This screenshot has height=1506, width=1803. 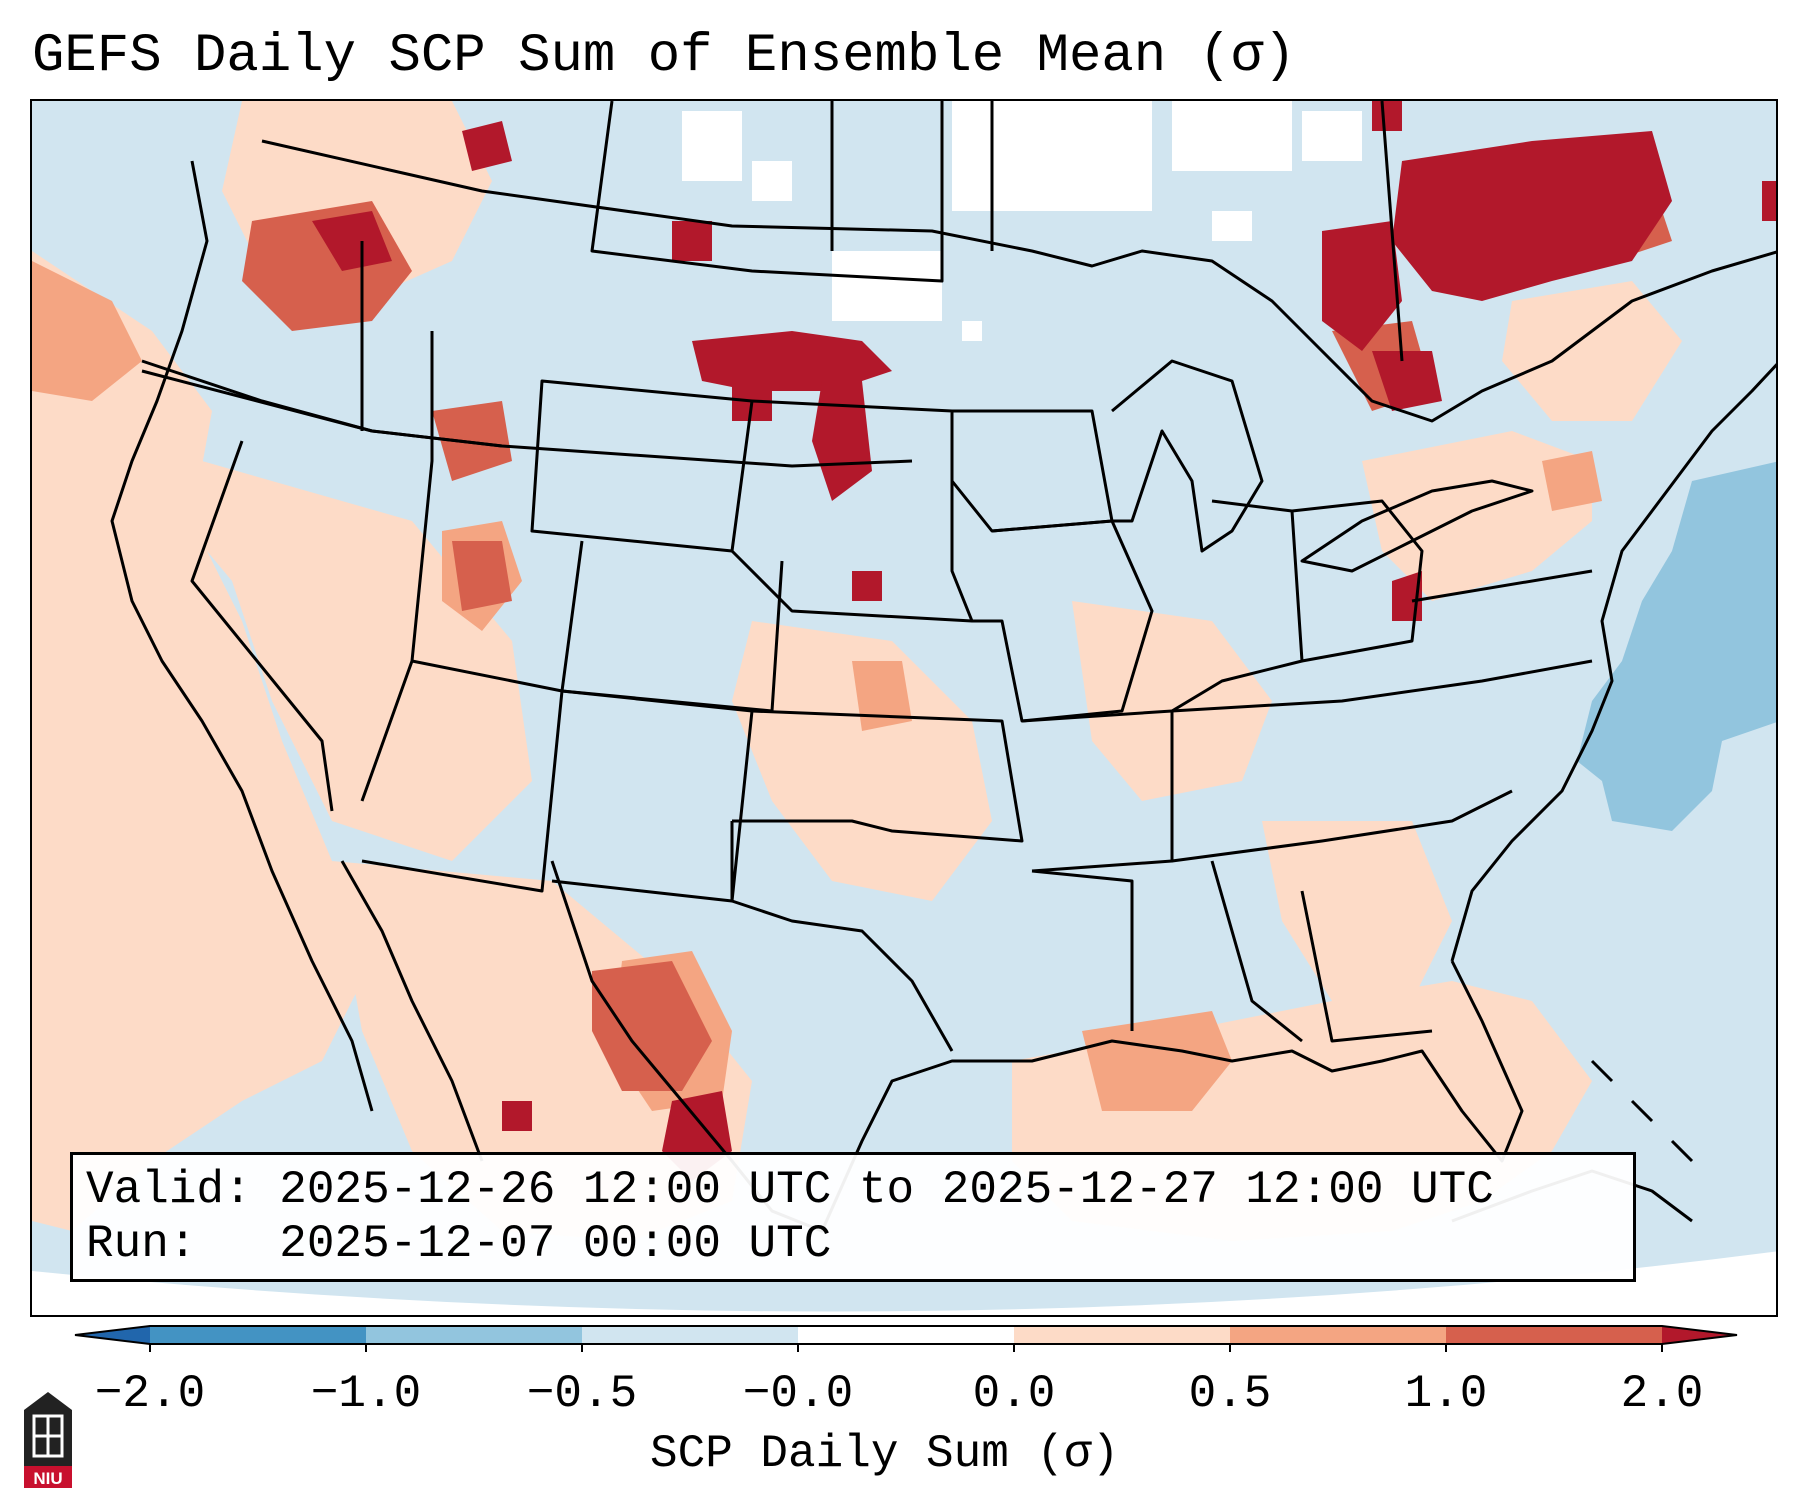 What do you see at coordinates (582, 1394) in the screenshot?
I see `colorbar-tick-label: −0.5` at bounding box center [582, 1394].